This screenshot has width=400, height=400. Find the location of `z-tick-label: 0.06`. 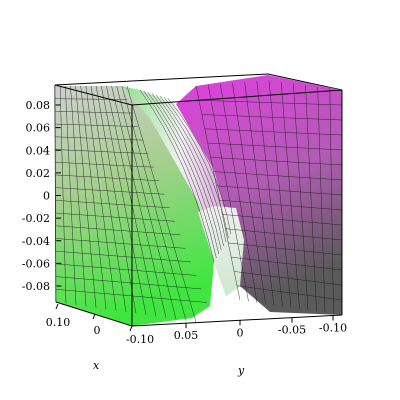

z-tick-label: 0.06 is located at coordinates (38, 128).